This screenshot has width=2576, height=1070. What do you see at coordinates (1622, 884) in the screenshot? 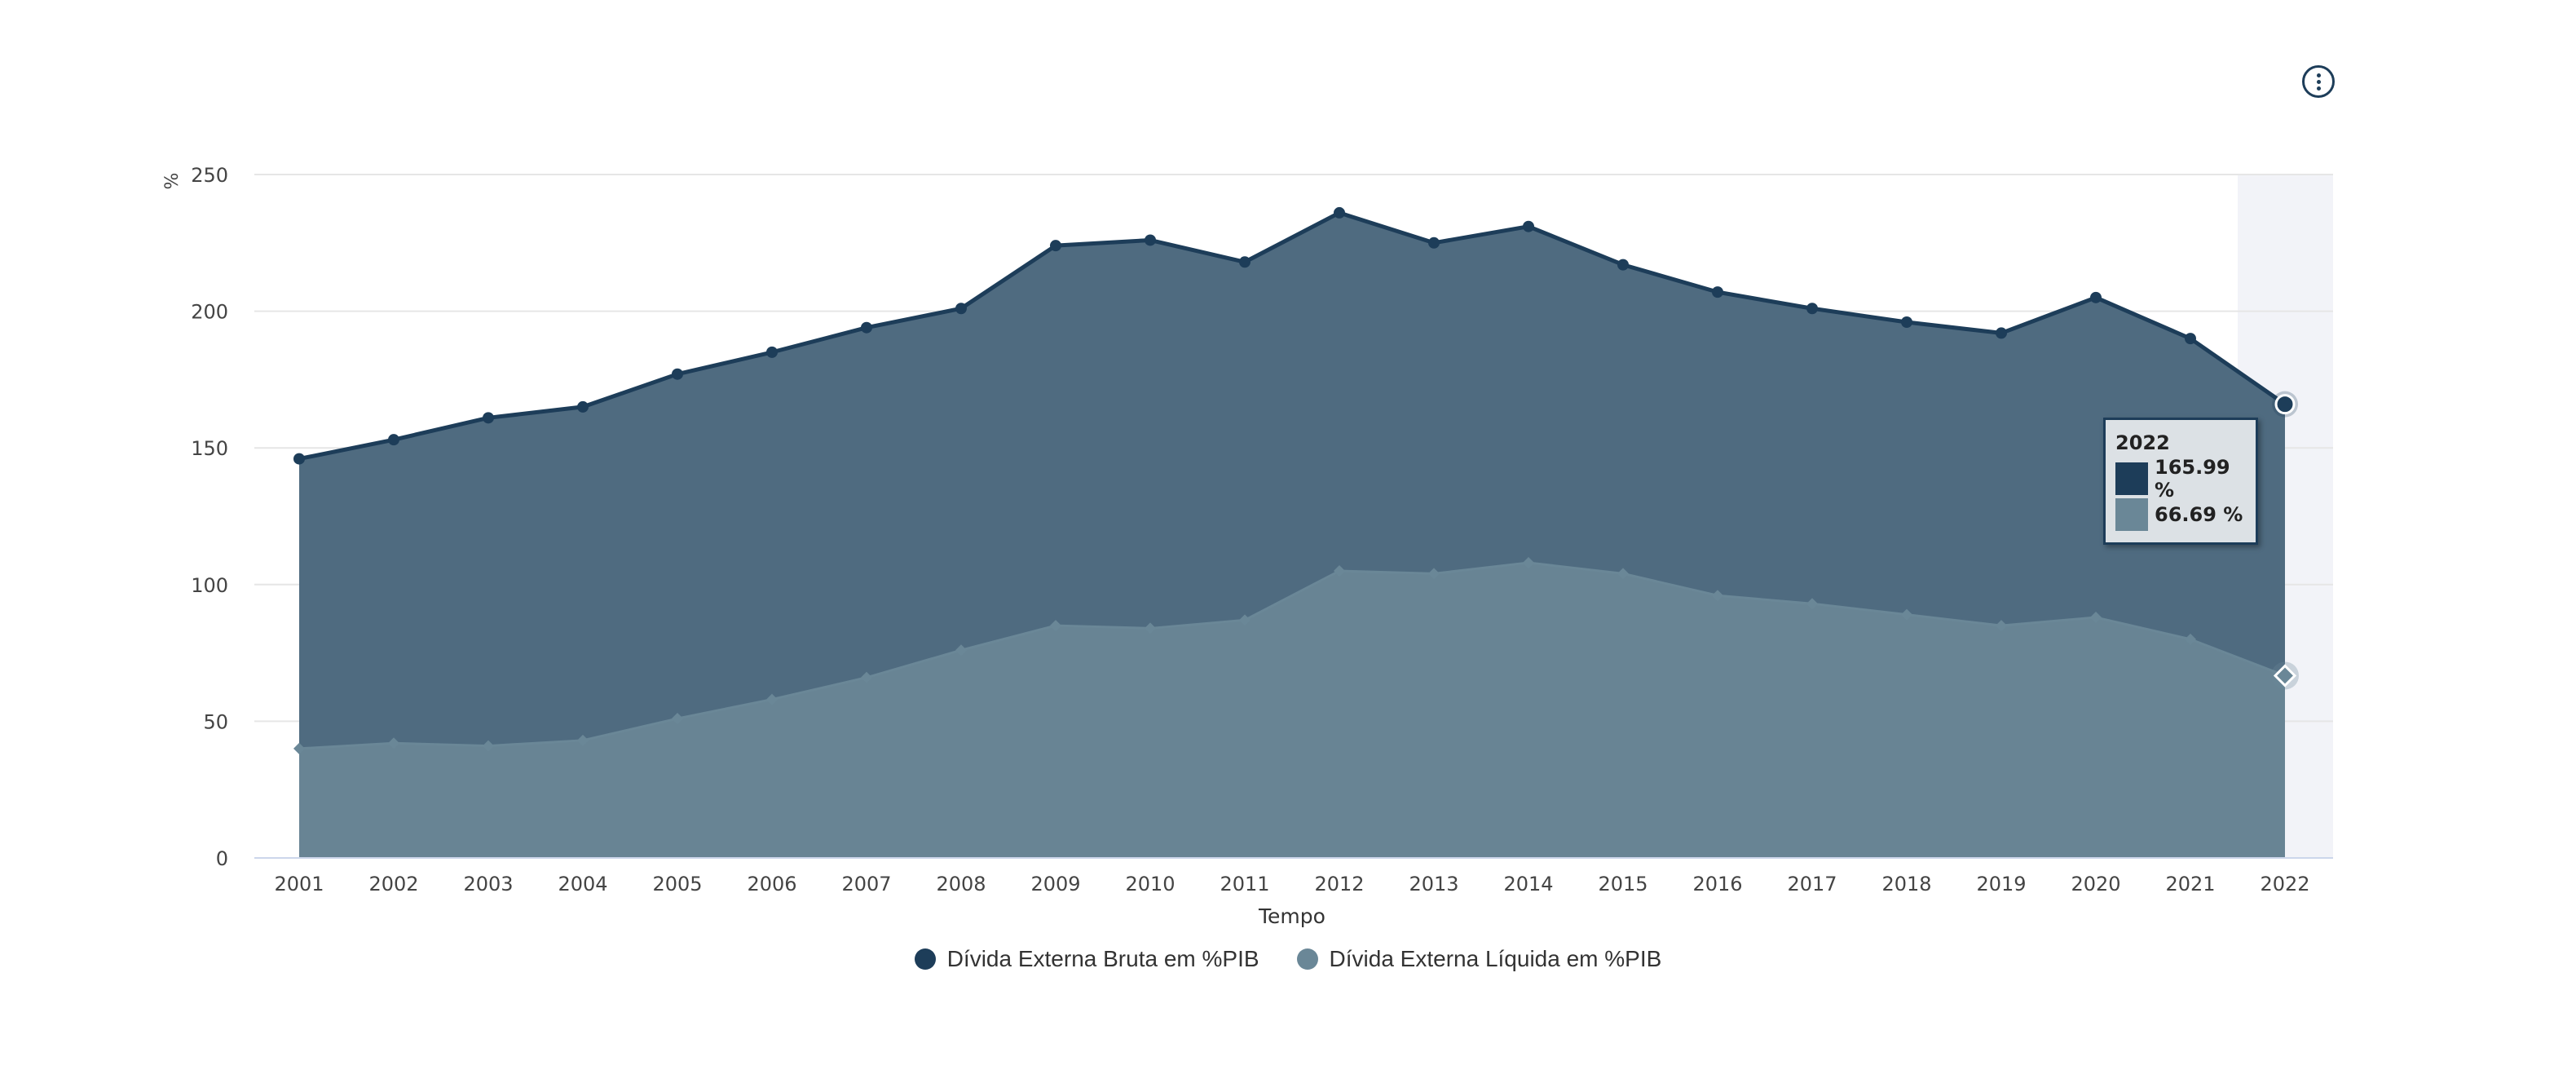
I see `x-tick-label: 2015` at bounding box center [1622, 884].